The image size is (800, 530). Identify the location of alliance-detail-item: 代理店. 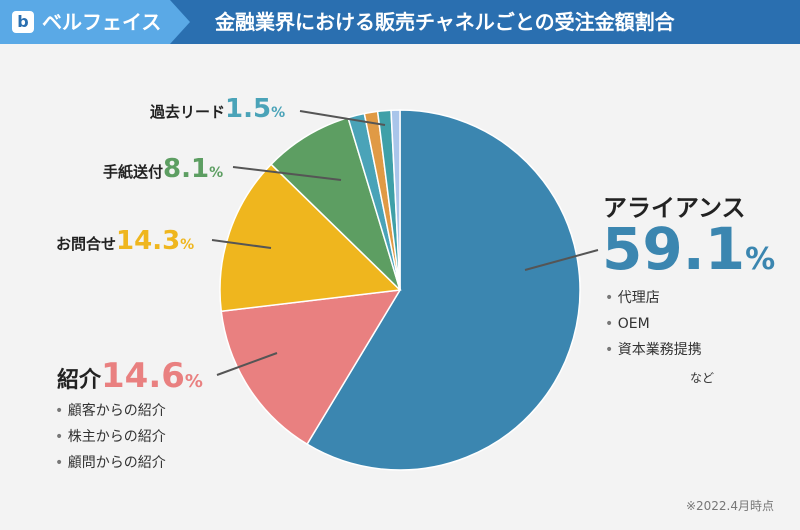
(653, 298).